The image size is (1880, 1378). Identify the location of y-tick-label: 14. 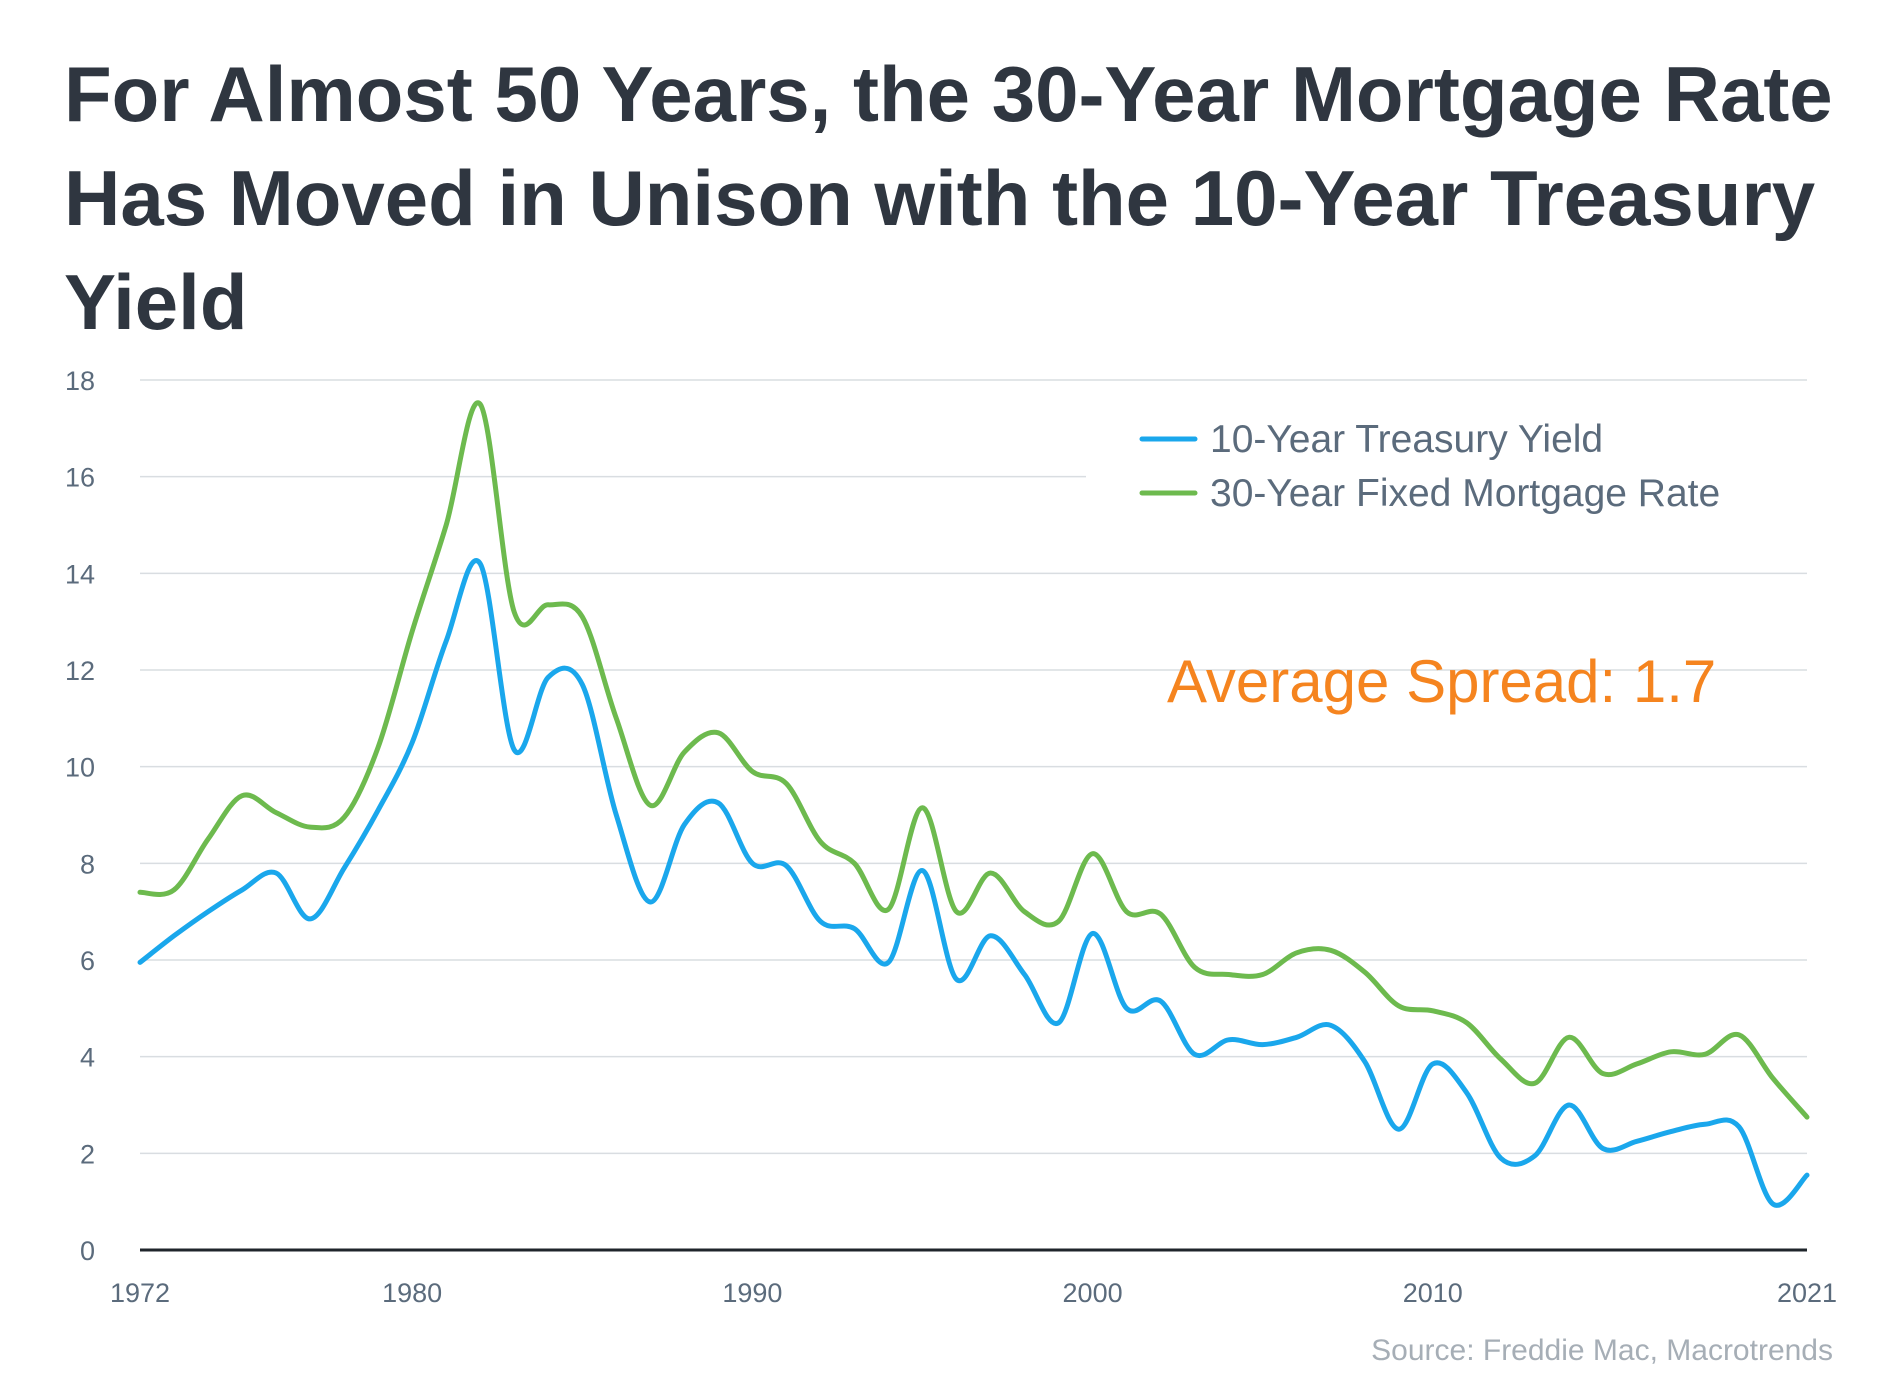
(80, 574).